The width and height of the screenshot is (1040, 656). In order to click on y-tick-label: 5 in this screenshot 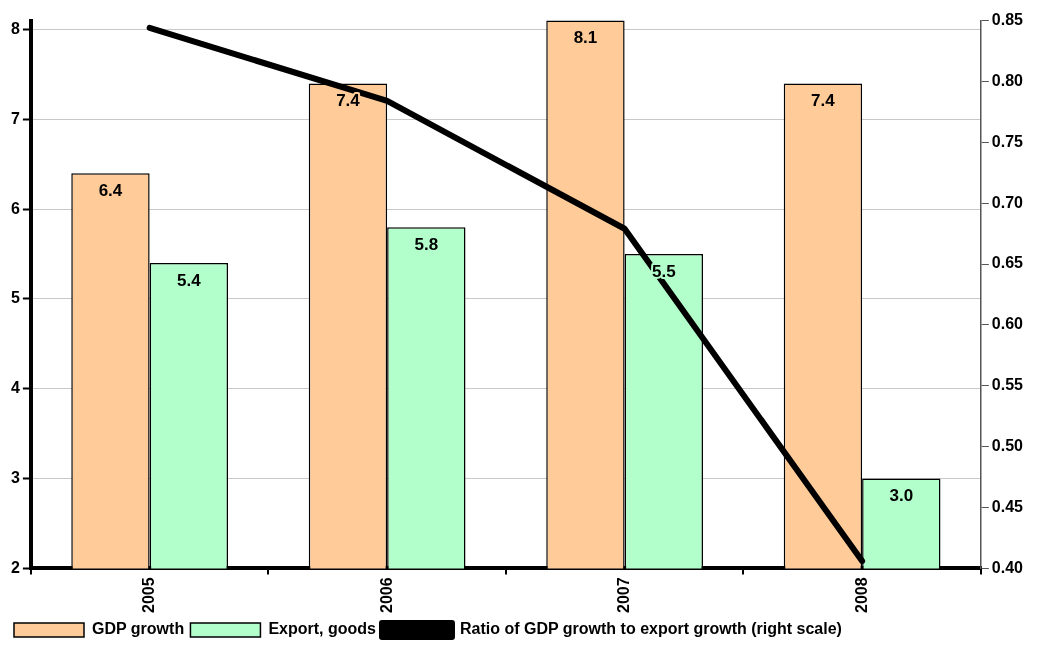, I will do `click(15, 298)`.